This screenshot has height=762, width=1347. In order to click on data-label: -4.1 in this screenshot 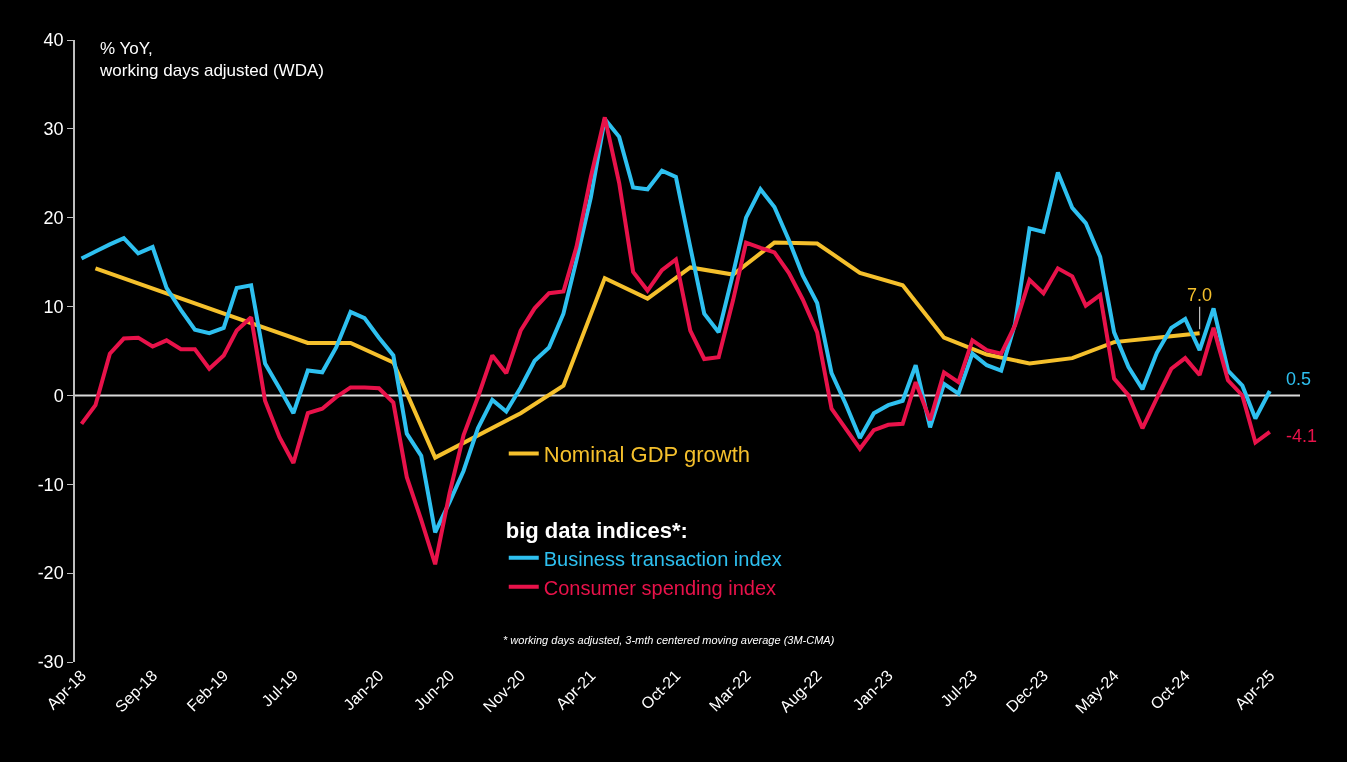, I will do `click(1302, 436)`.